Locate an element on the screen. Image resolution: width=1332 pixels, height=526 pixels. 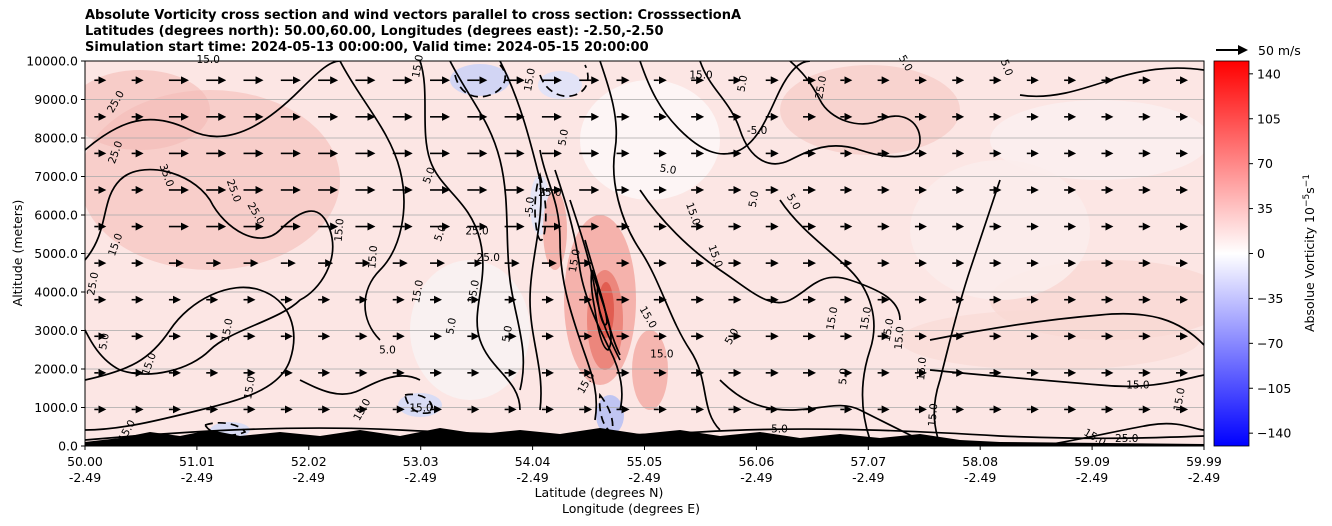
surface-band is located at coordinates (644, 437).